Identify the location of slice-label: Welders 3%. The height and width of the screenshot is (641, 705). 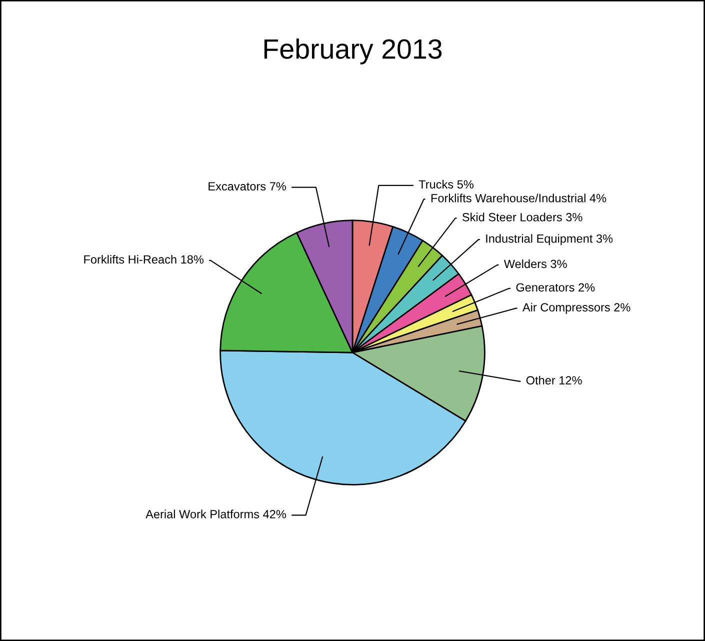
(535, 263).